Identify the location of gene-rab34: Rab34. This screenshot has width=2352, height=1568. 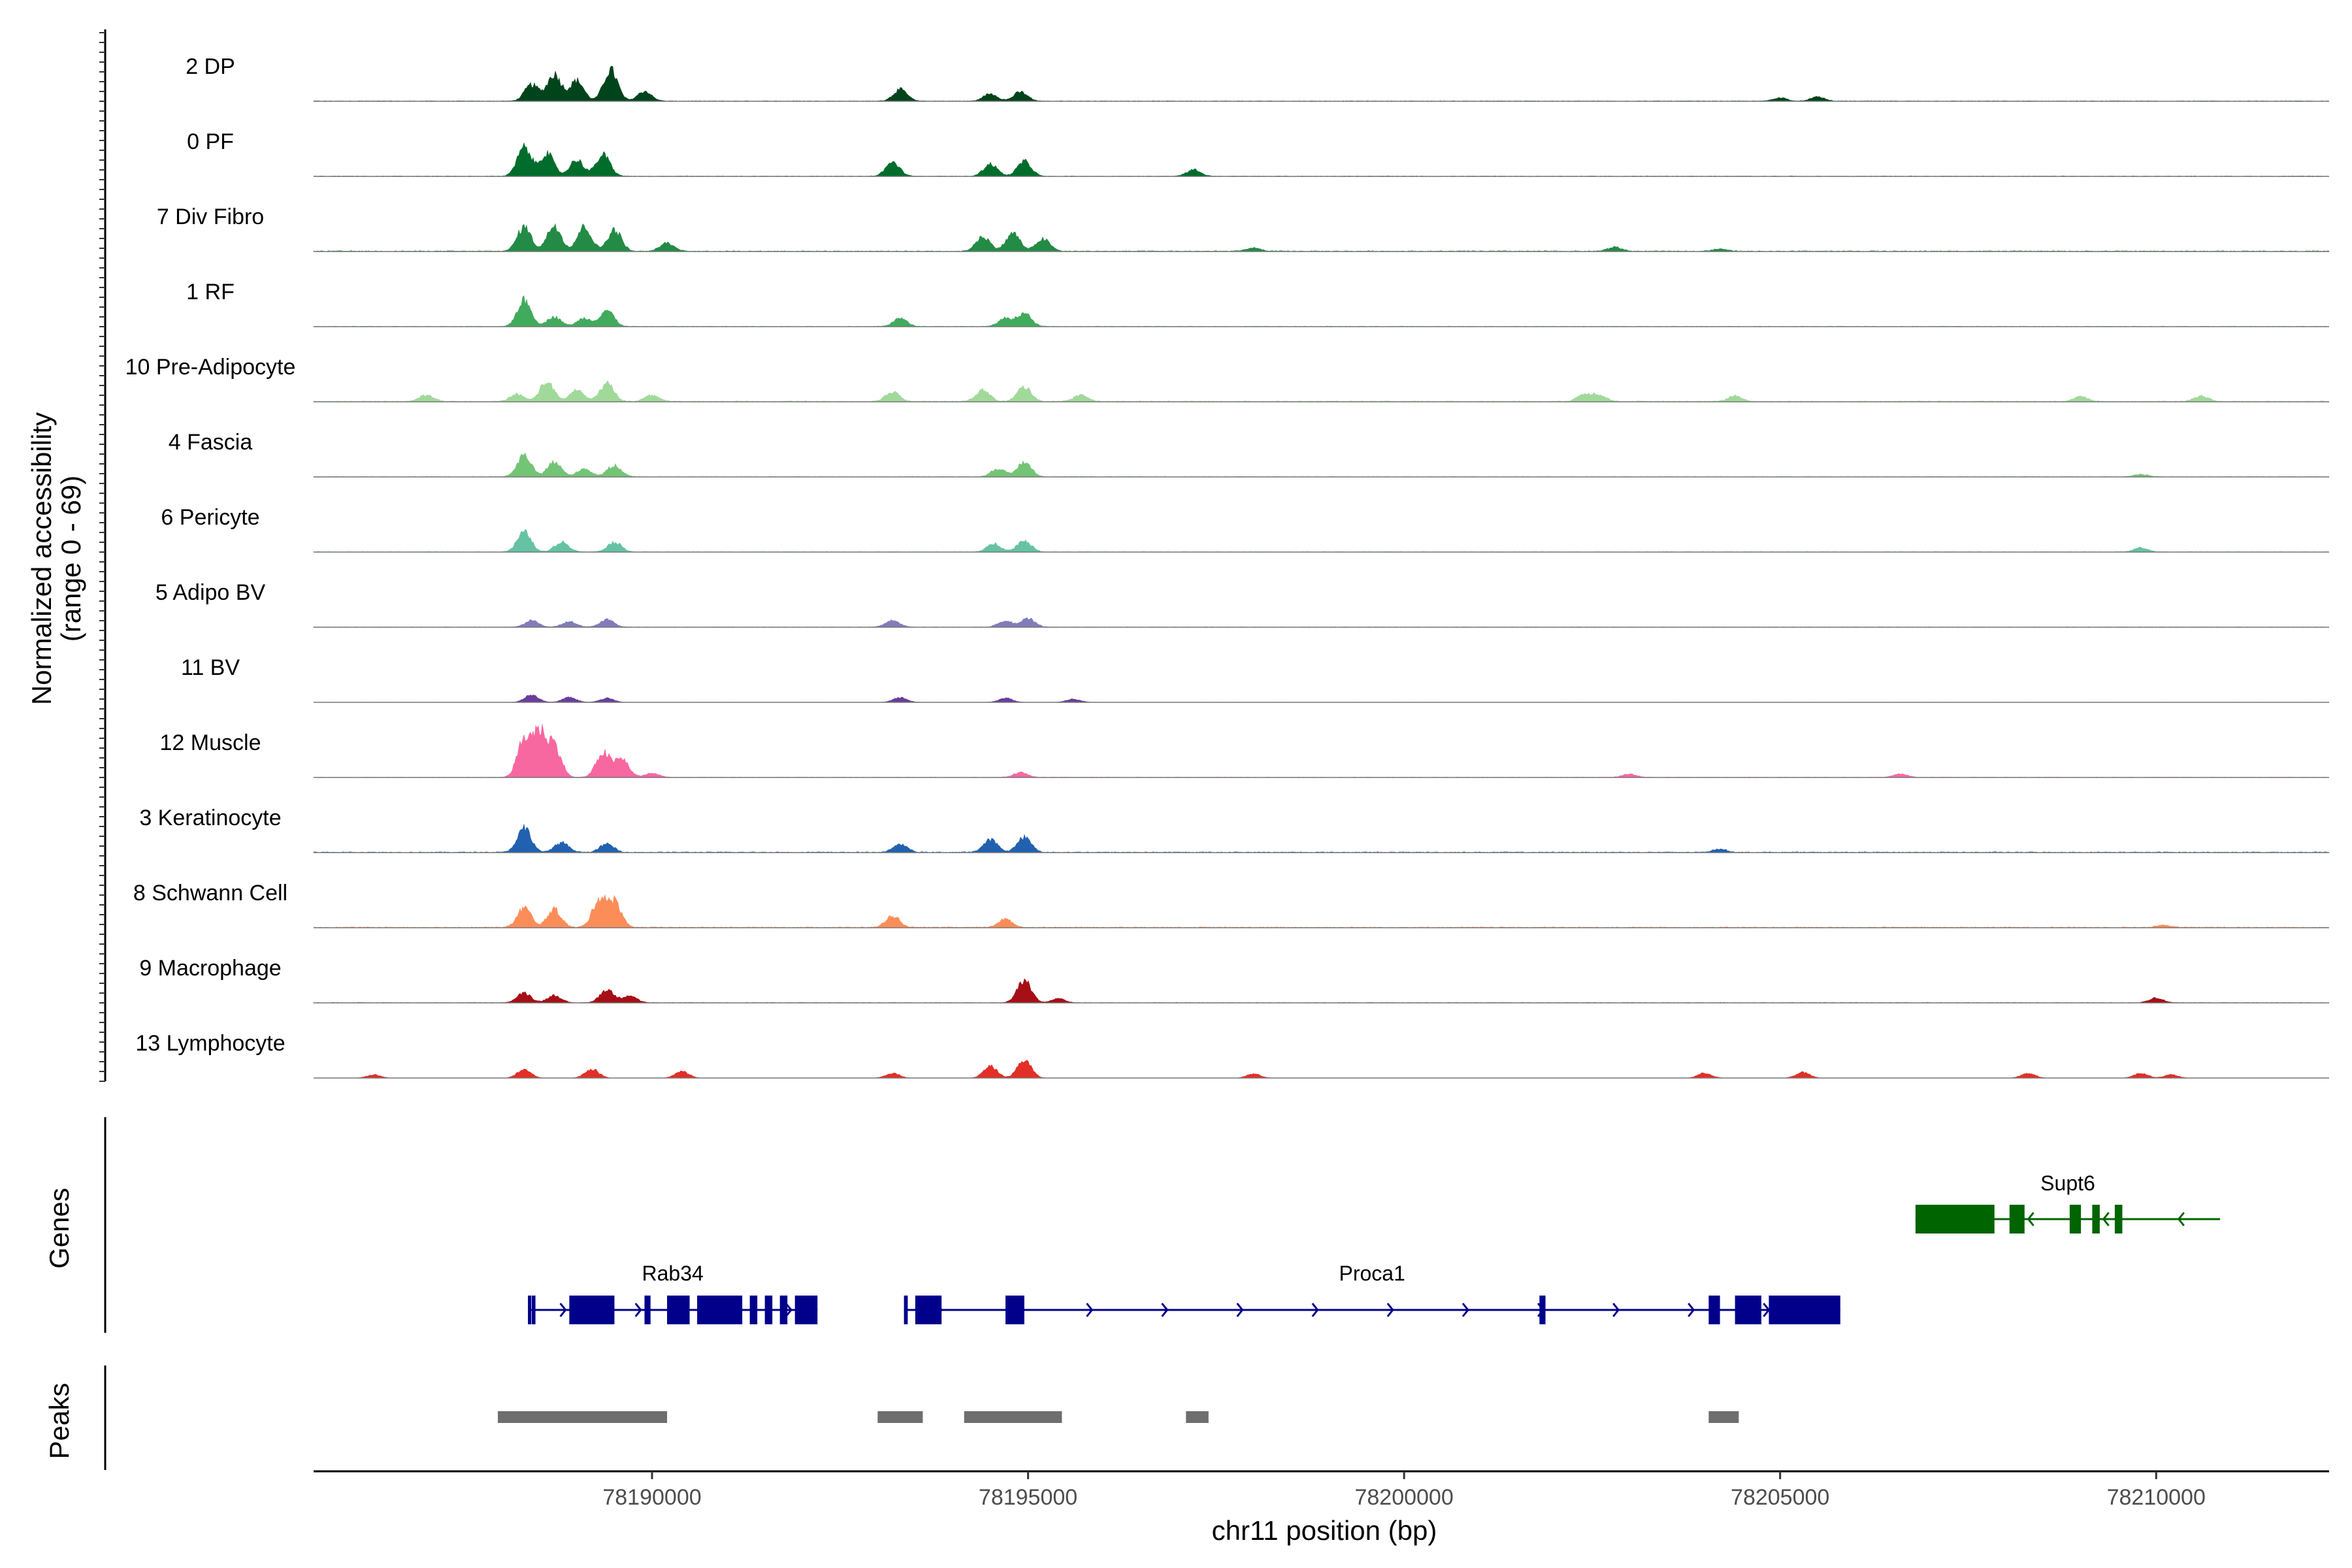
(673, 1293).